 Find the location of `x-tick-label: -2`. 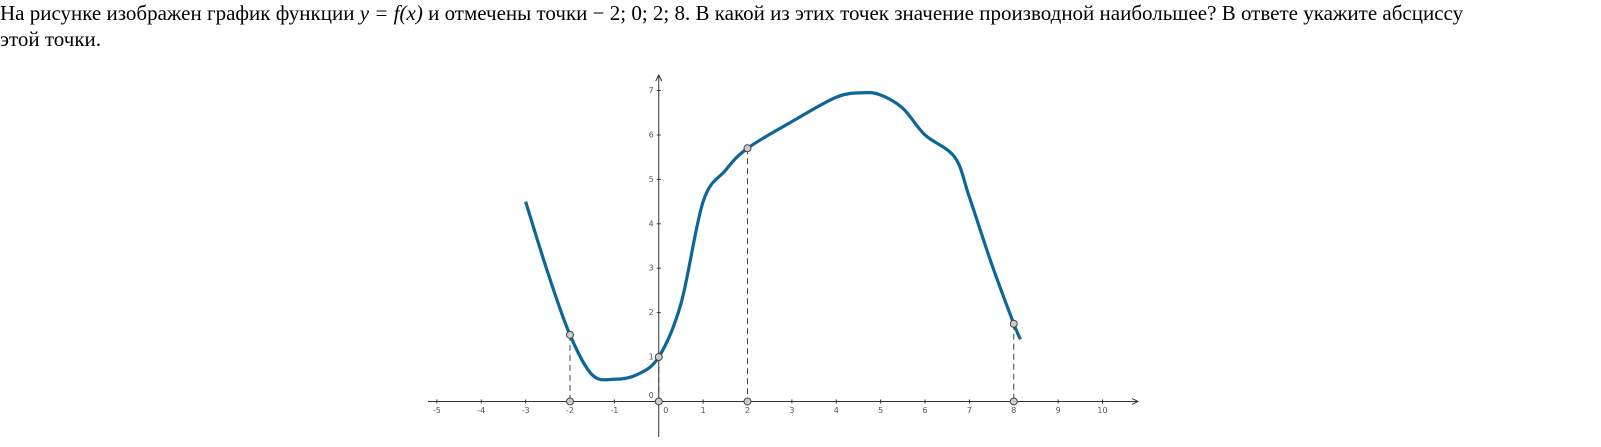

x-tick-label: -2 is located at coordinates (570, 410).